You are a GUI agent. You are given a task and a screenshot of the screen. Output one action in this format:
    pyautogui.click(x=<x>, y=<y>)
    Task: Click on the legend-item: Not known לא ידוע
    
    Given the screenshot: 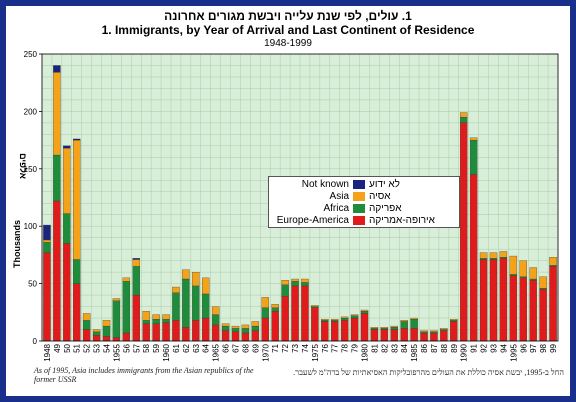 What is the action you would take?
    pyautogui.click(x=364, y=185)
    